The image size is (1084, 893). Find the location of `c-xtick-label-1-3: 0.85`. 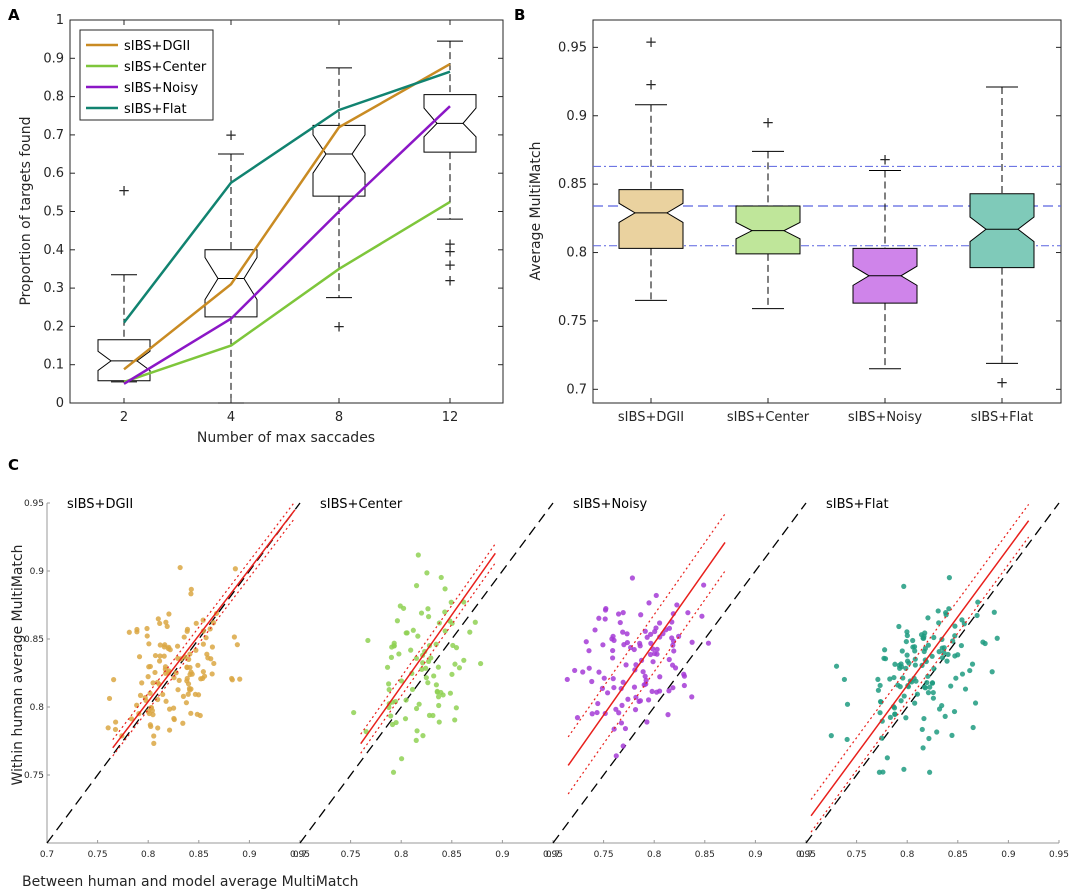

c-xtick-label-1-3: 0.85 is located at coordinates (452, 855).